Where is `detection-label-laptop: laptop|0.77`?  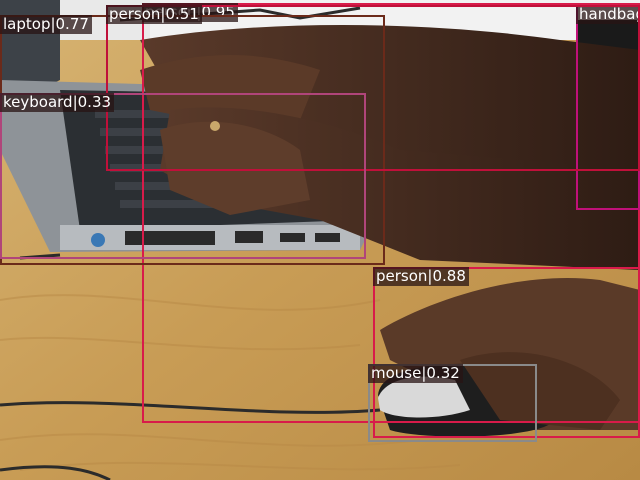
detection-label-laptop: laptop|0.77 is located at coordinates (46, 24).